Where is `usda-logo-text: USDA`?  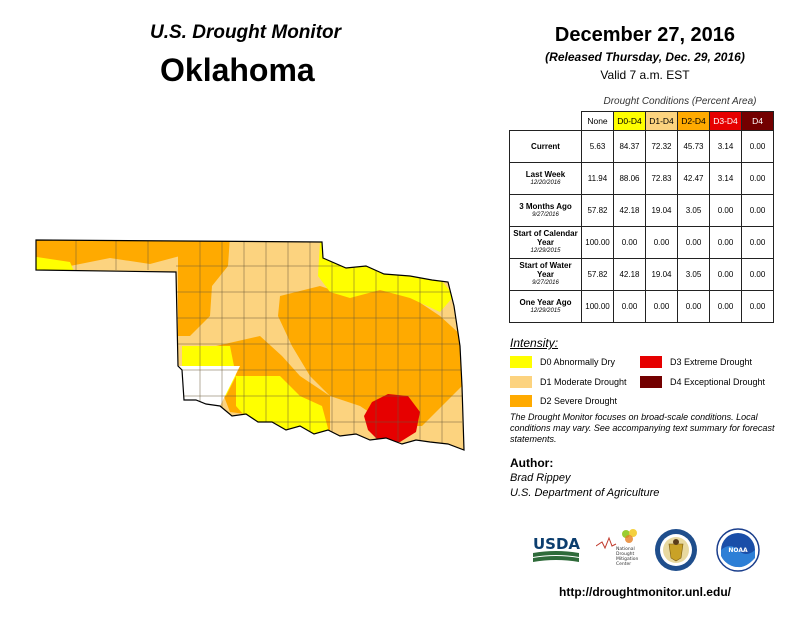 usda-logo-text: USDA is located at coordinates (556, 544).